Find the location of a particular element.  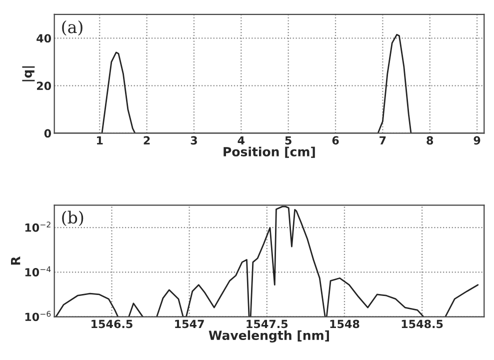

x-tick-label: 5 is located at coordinates (288, 140).